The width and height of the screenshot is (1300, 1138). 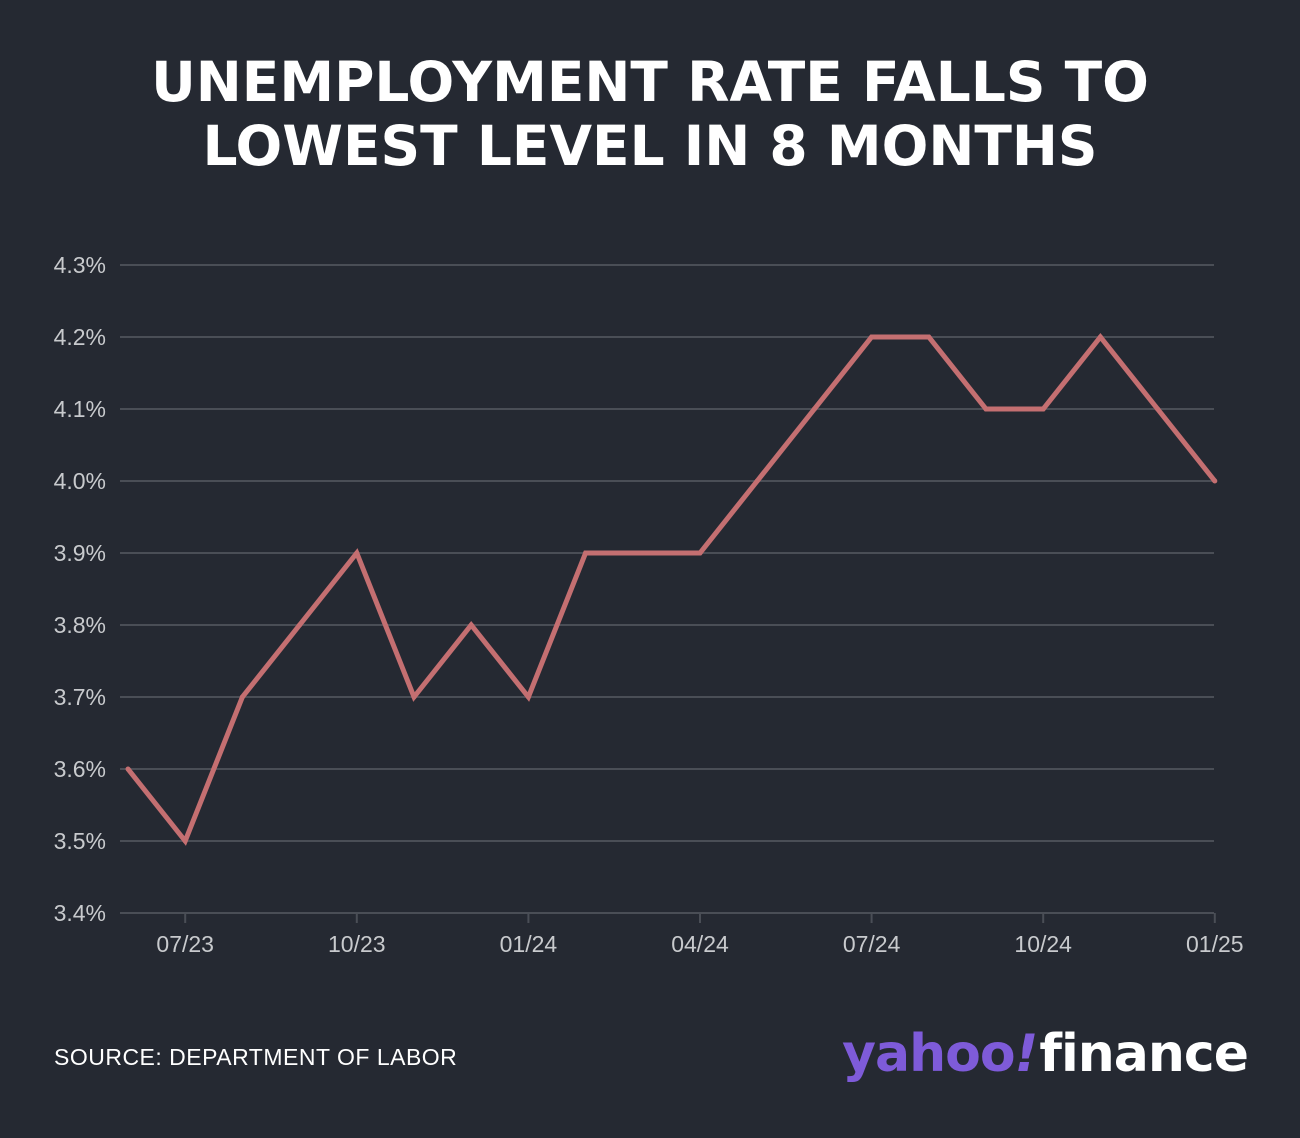 What do you see at coordinates (185, 944) in the screenshot?
I see `x-tick-label: 07/23` at bounding box center [185, 944].